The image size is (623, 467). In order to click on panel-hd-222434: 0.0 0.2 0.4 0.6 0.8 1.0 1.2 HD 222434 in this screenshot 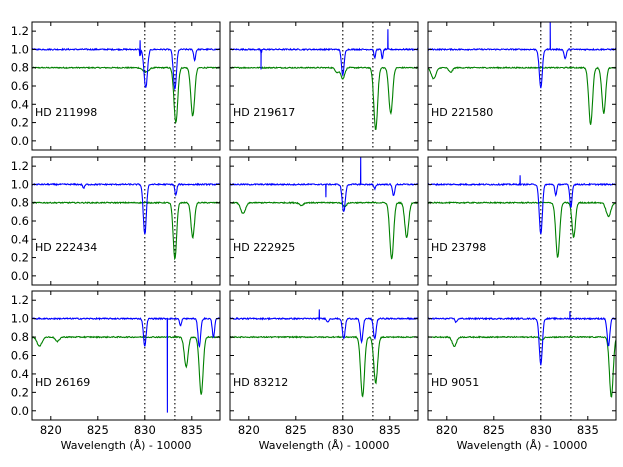, I will do `click(116, 221)`.